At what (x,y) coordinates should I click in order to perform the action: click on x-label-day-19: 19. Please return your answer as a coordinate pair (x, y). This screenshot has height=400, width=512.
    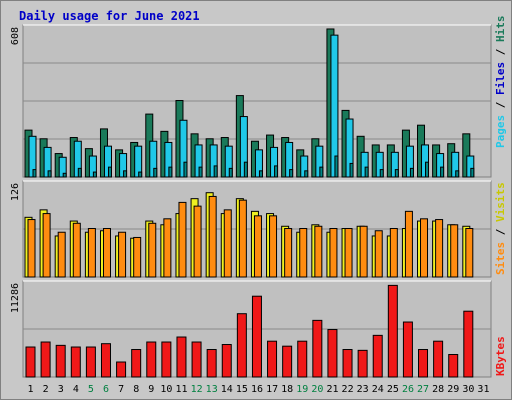
    Looking at the image, I should click on (302, 389).